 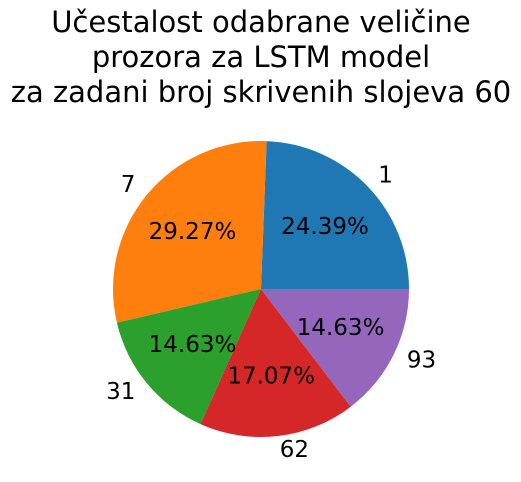 I want to click on slice-label-1: 1, so click(x=385, y=176).